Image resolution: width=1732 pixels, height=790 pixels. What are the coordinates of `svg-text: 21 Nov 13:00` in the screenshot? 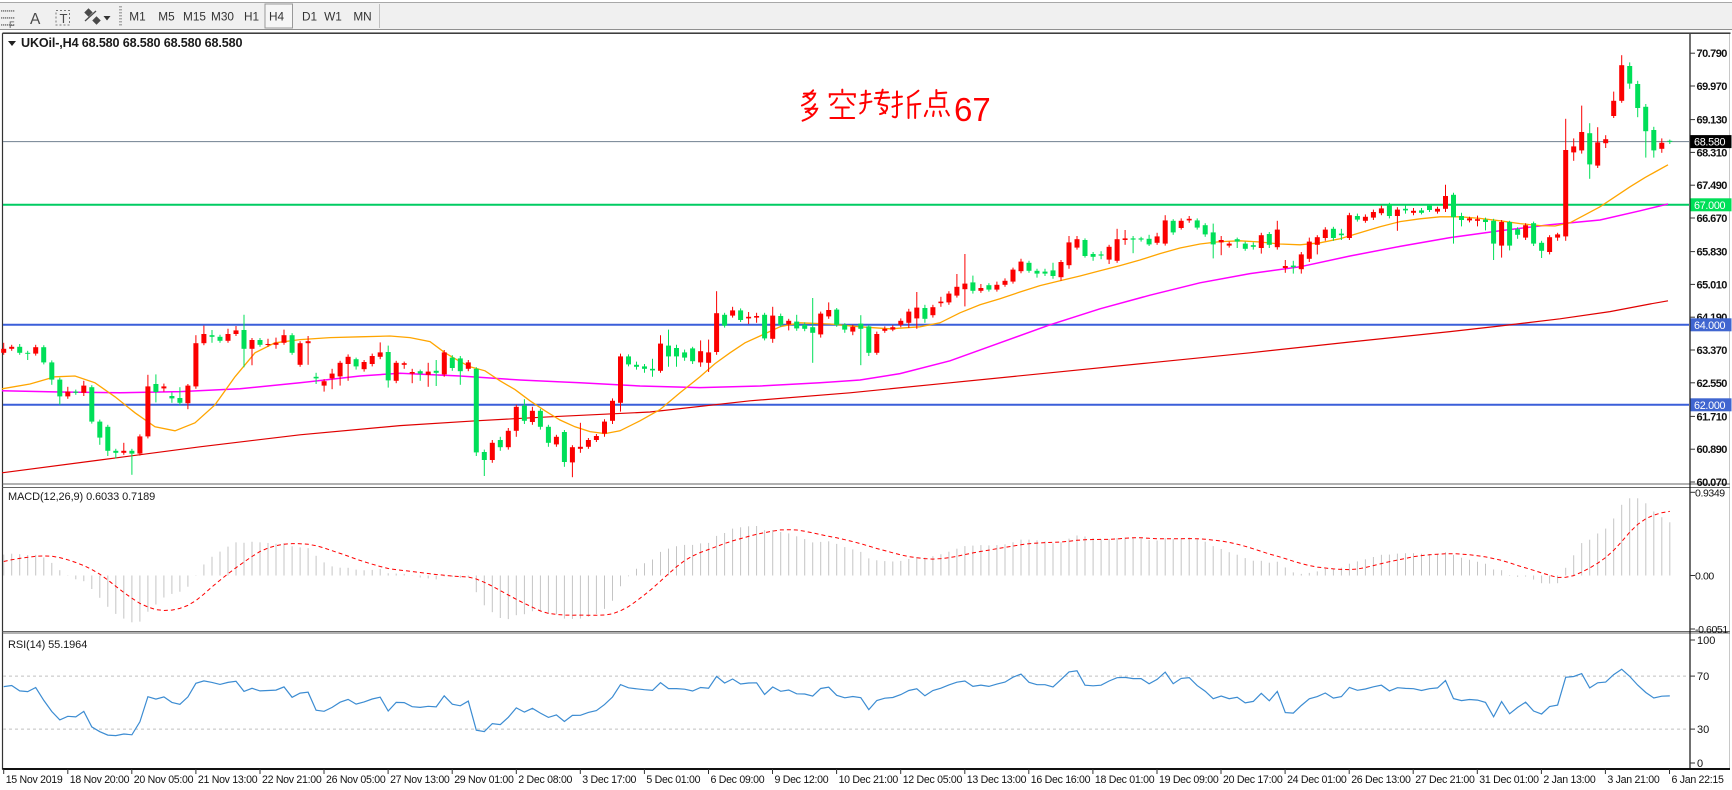 It's located at (228, 780).